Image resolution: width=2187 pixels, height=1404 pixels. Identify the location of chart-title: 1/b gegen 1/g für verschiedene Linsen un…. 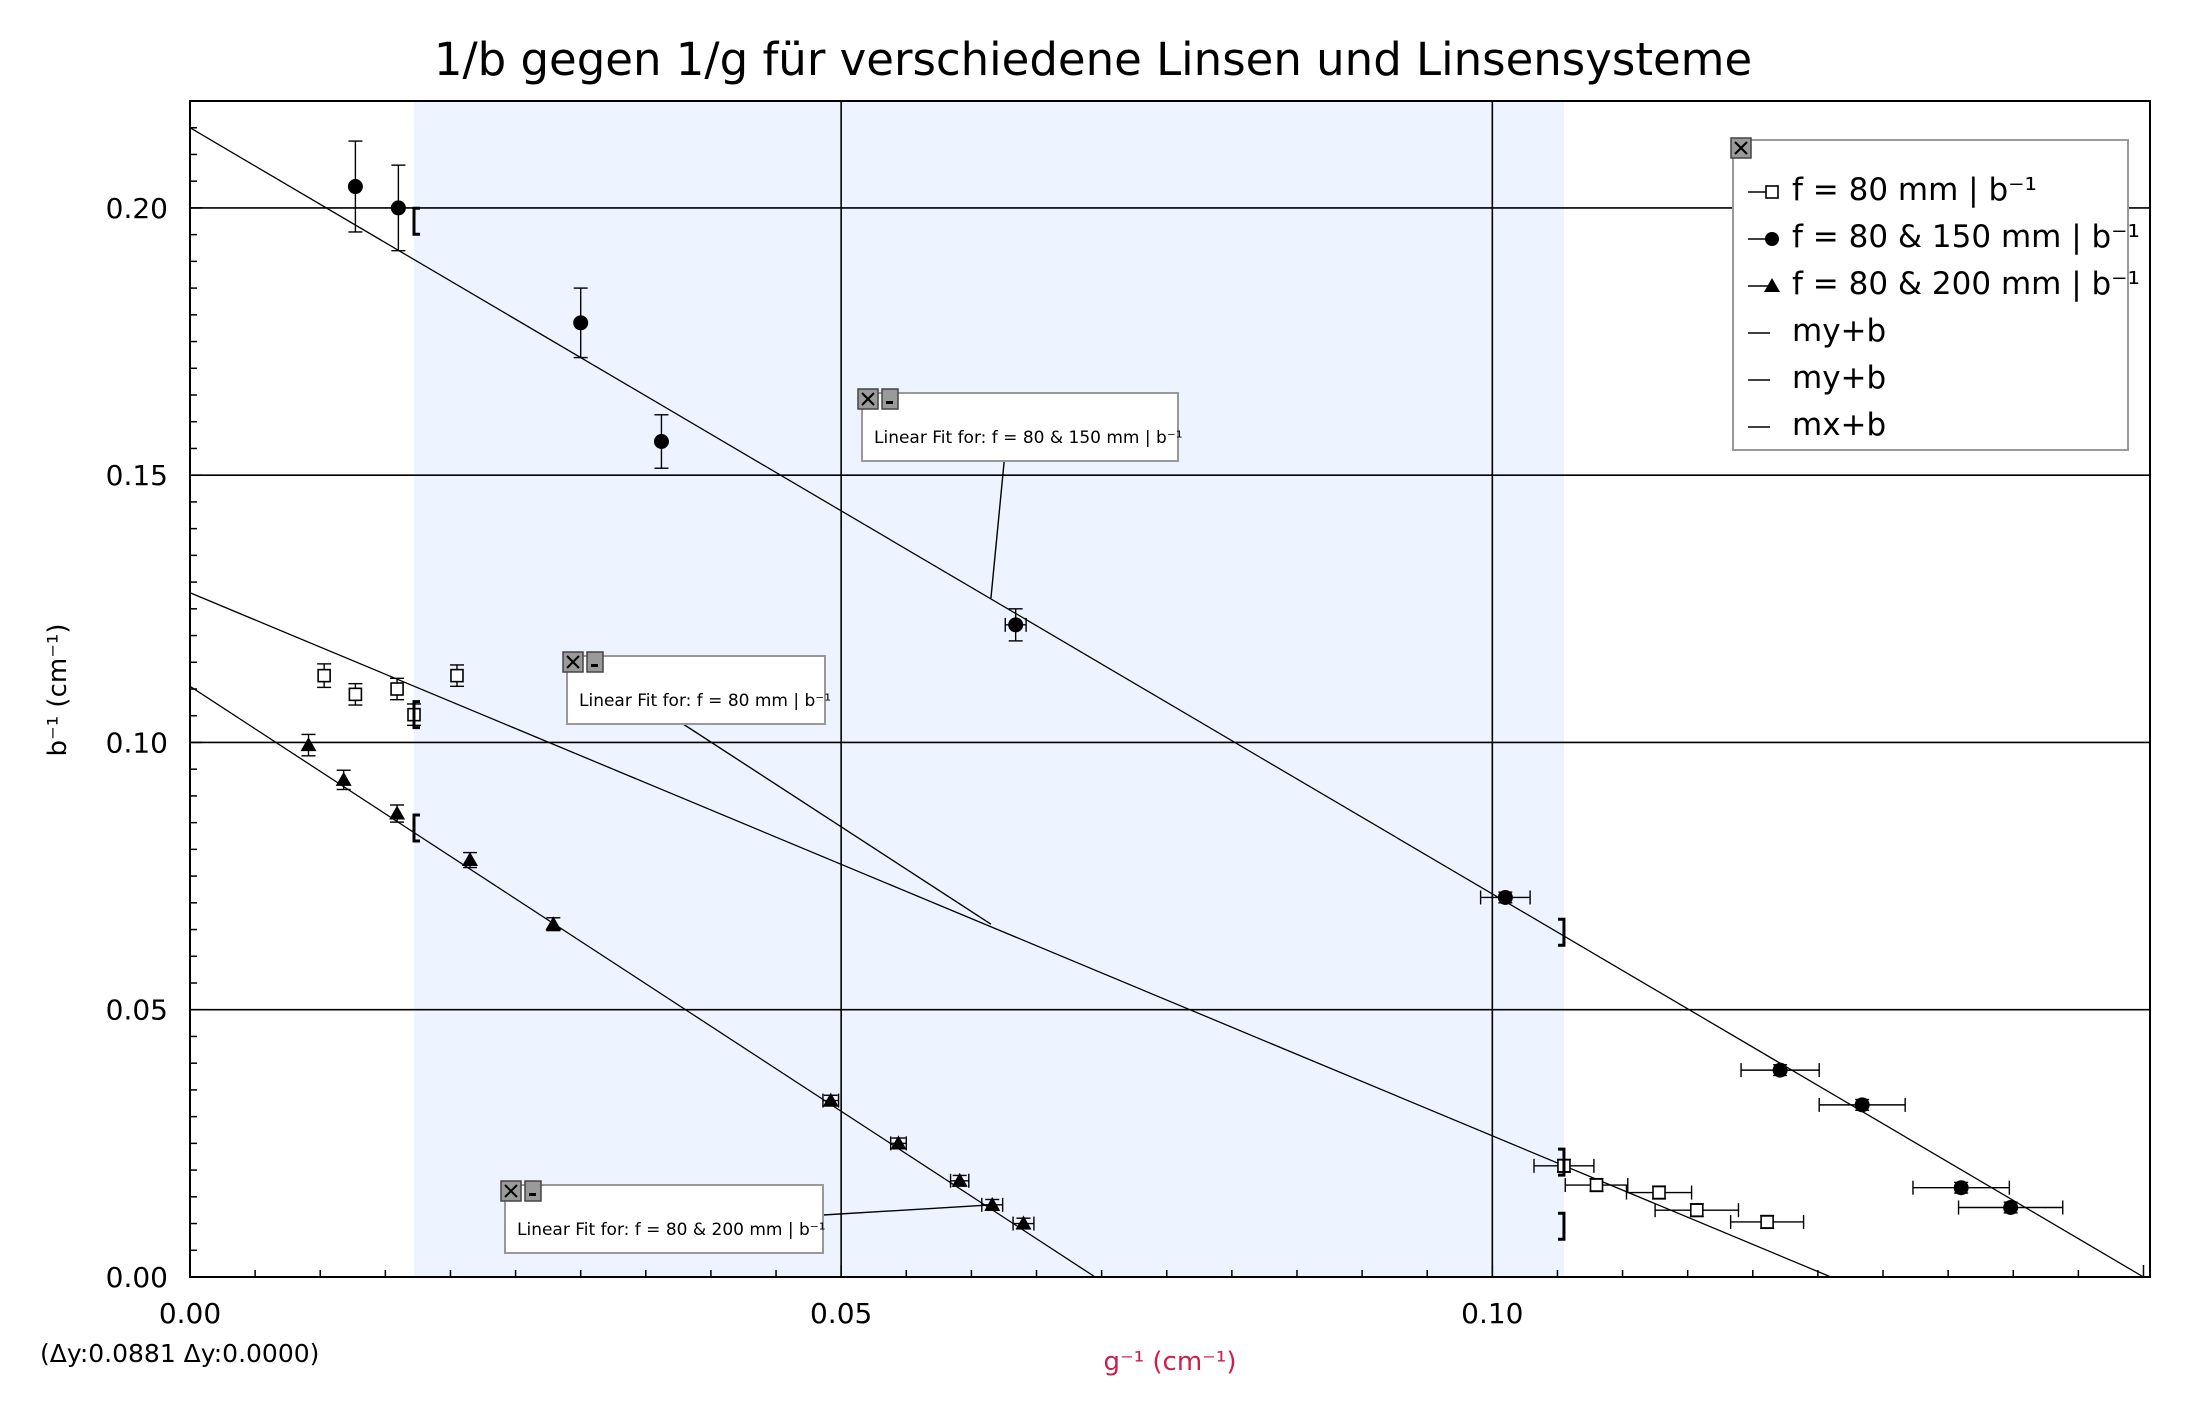
(1093, 59).